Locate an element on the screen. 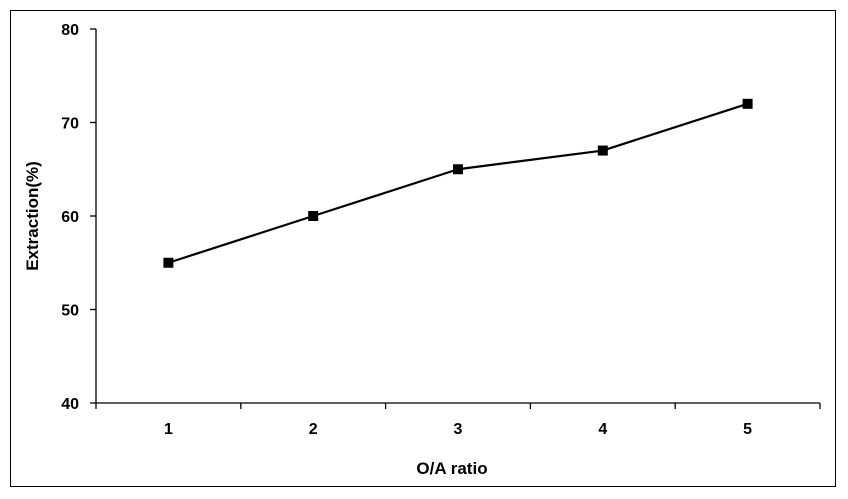 This screenshot has height=499, width=848. x-tick-label: 5 is located at coordinates (747, 429).